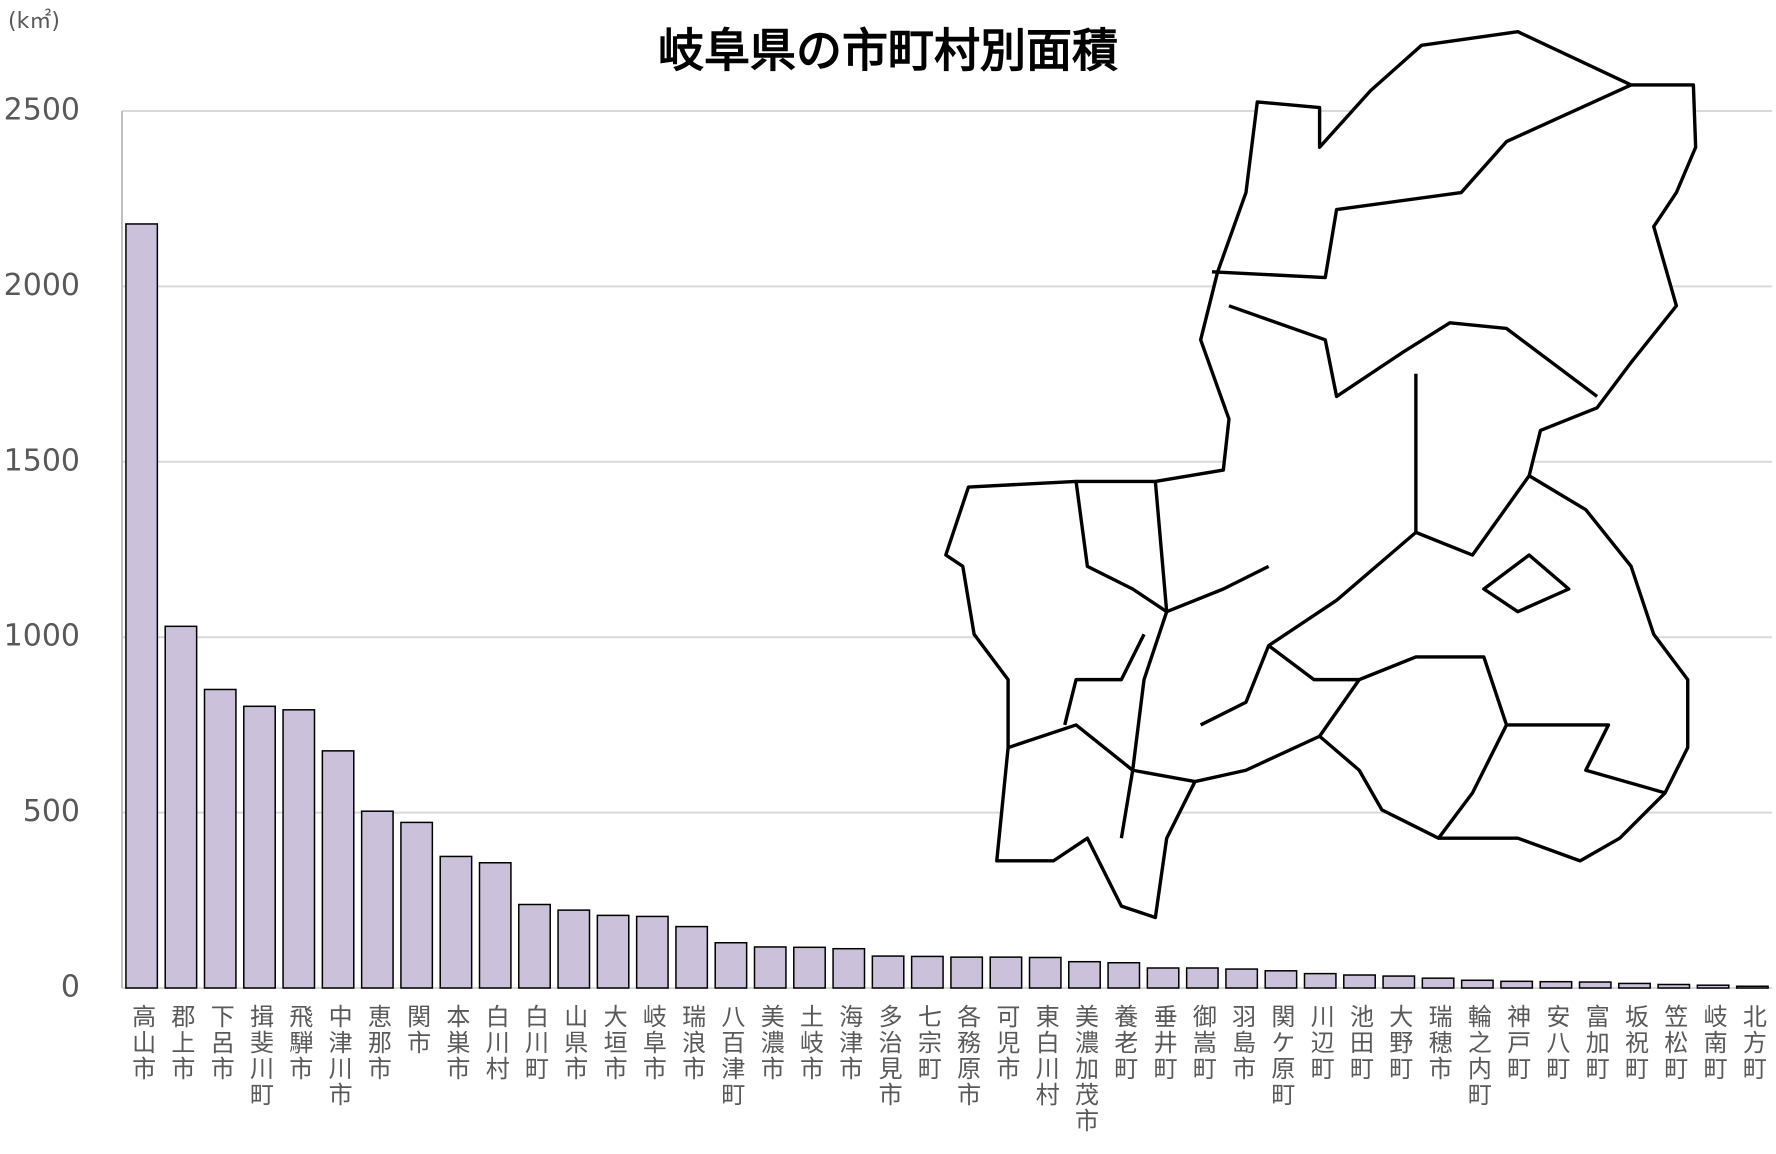 The image size is (1776, 1154). I want to click on y-tick-label: 1000, so click(42, 636).